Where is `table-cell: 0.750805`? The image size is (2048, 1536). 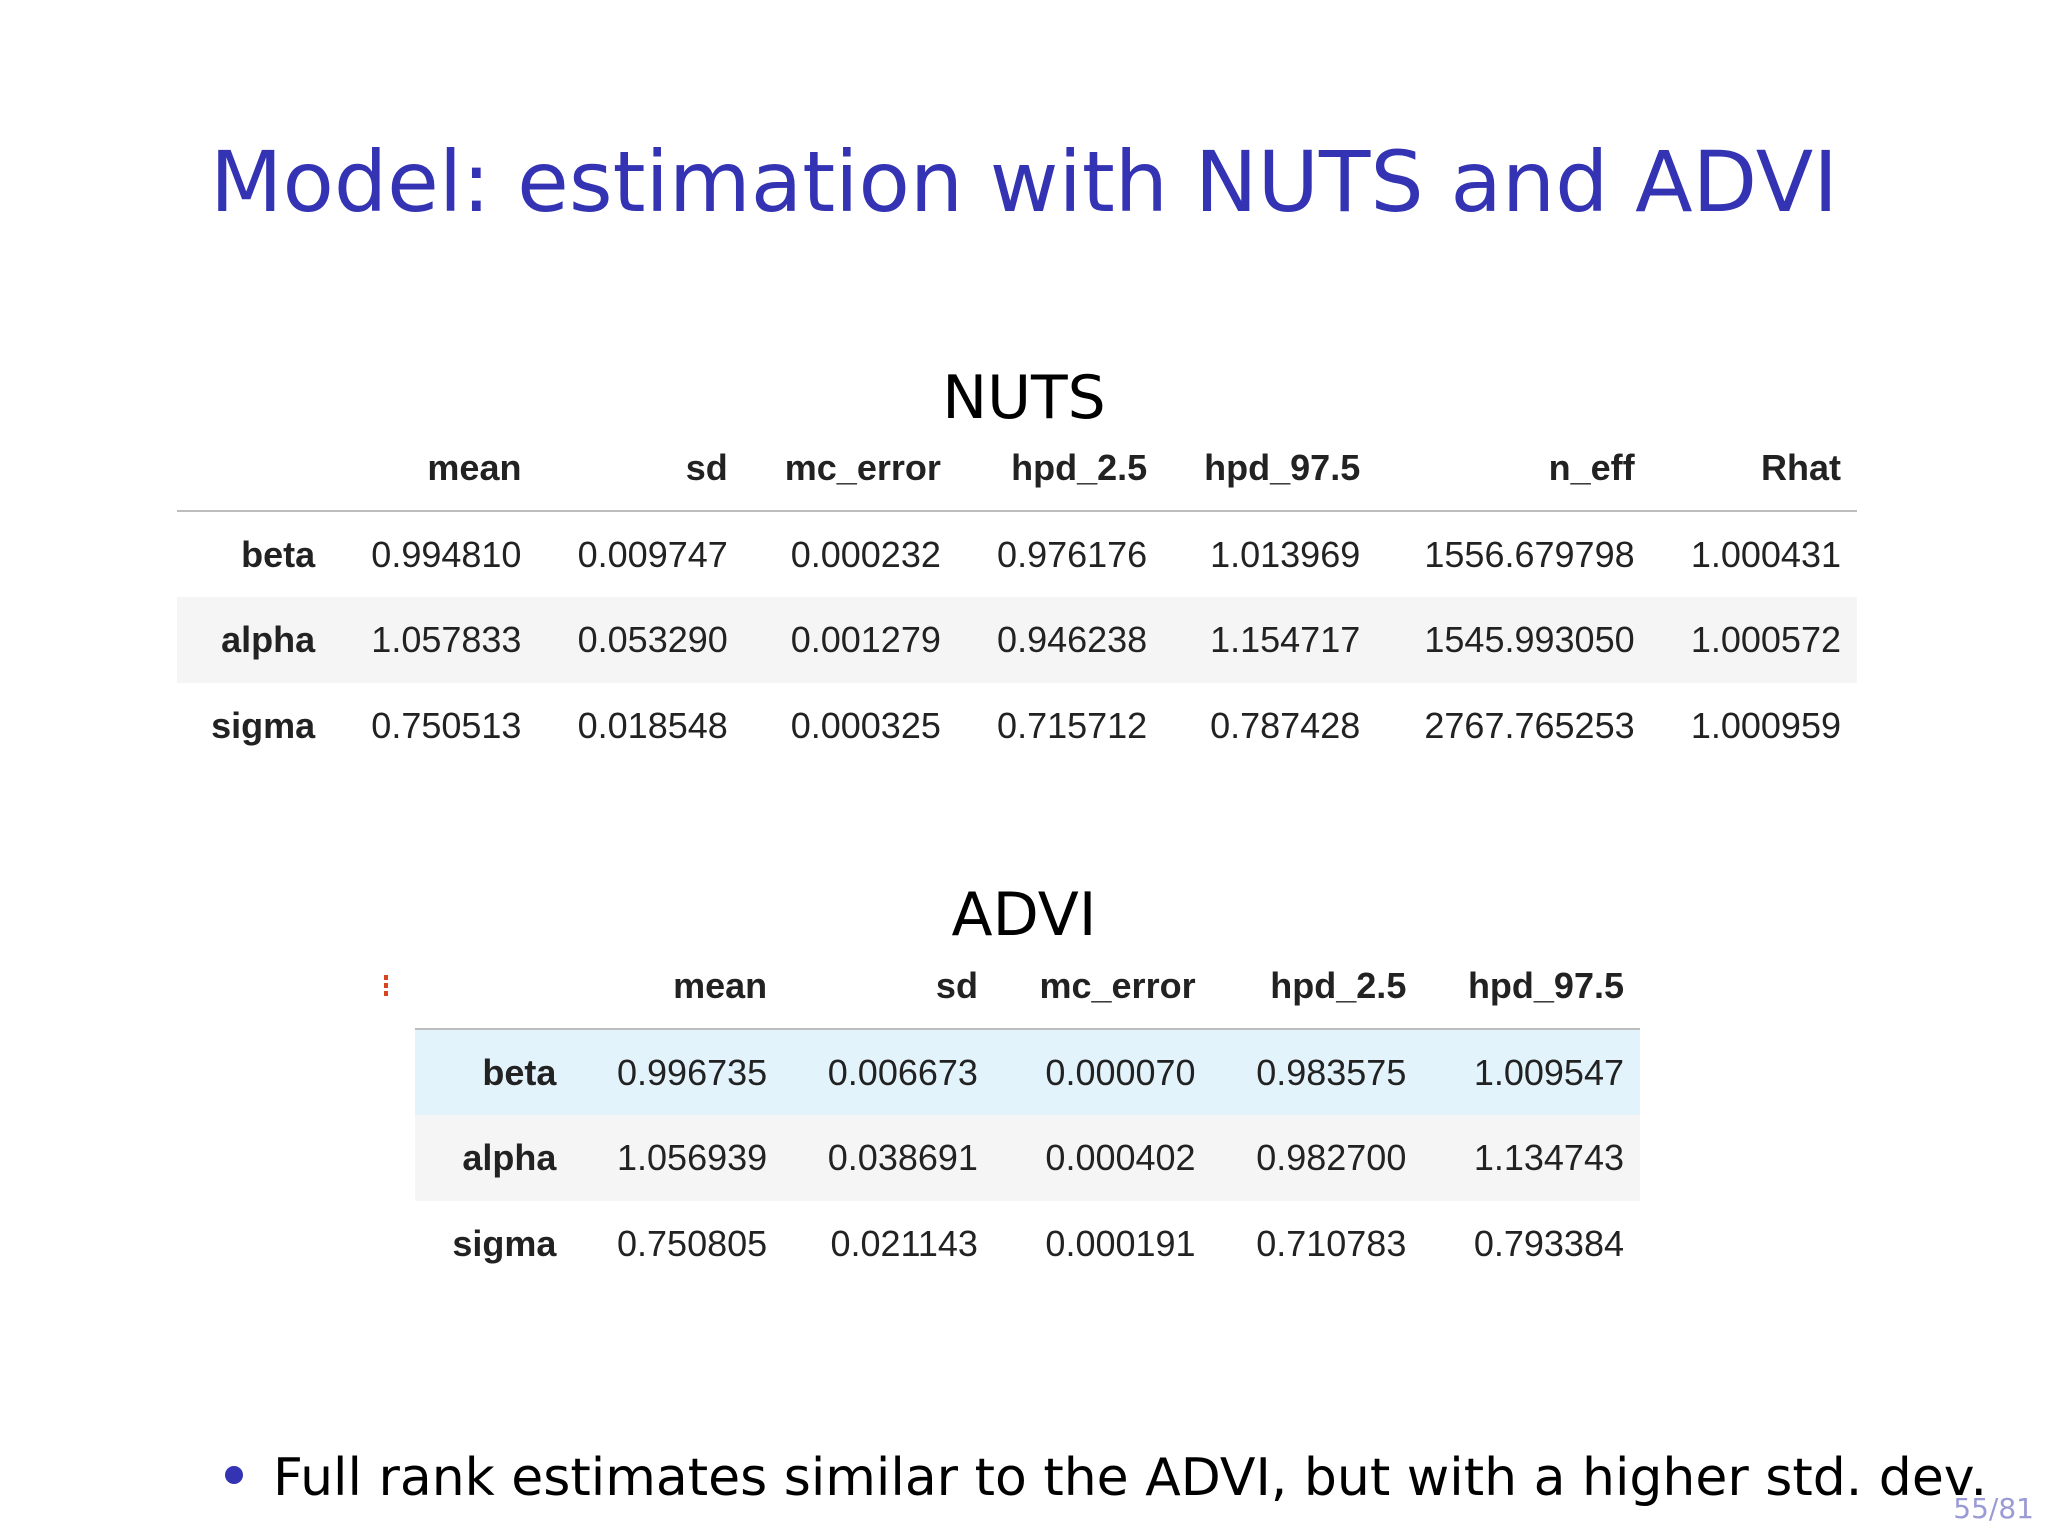 table-cell: 0.750805 is located at coordinates (692, 1243).